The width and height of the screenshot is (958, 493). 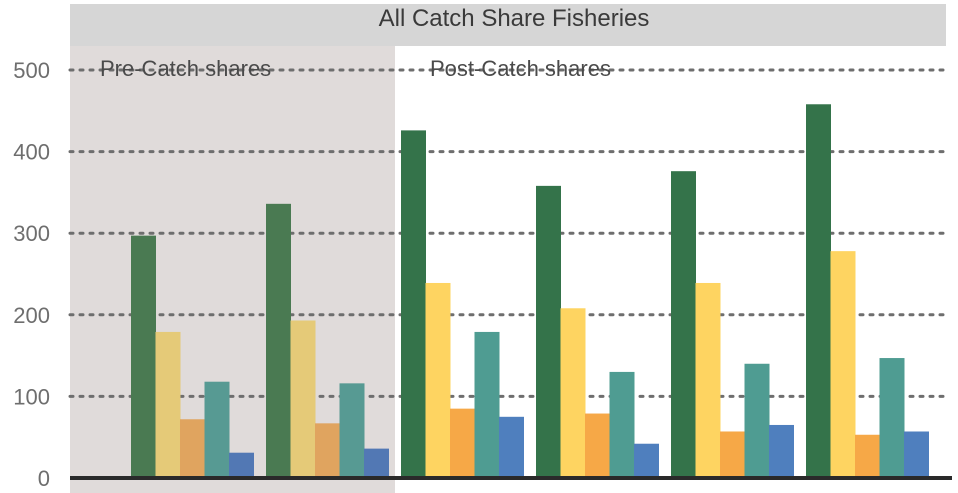 What do you see at coordinates (31, 396) in the screenshot?
I see `y-tick-label: 100` at bounding box center [31, 396].